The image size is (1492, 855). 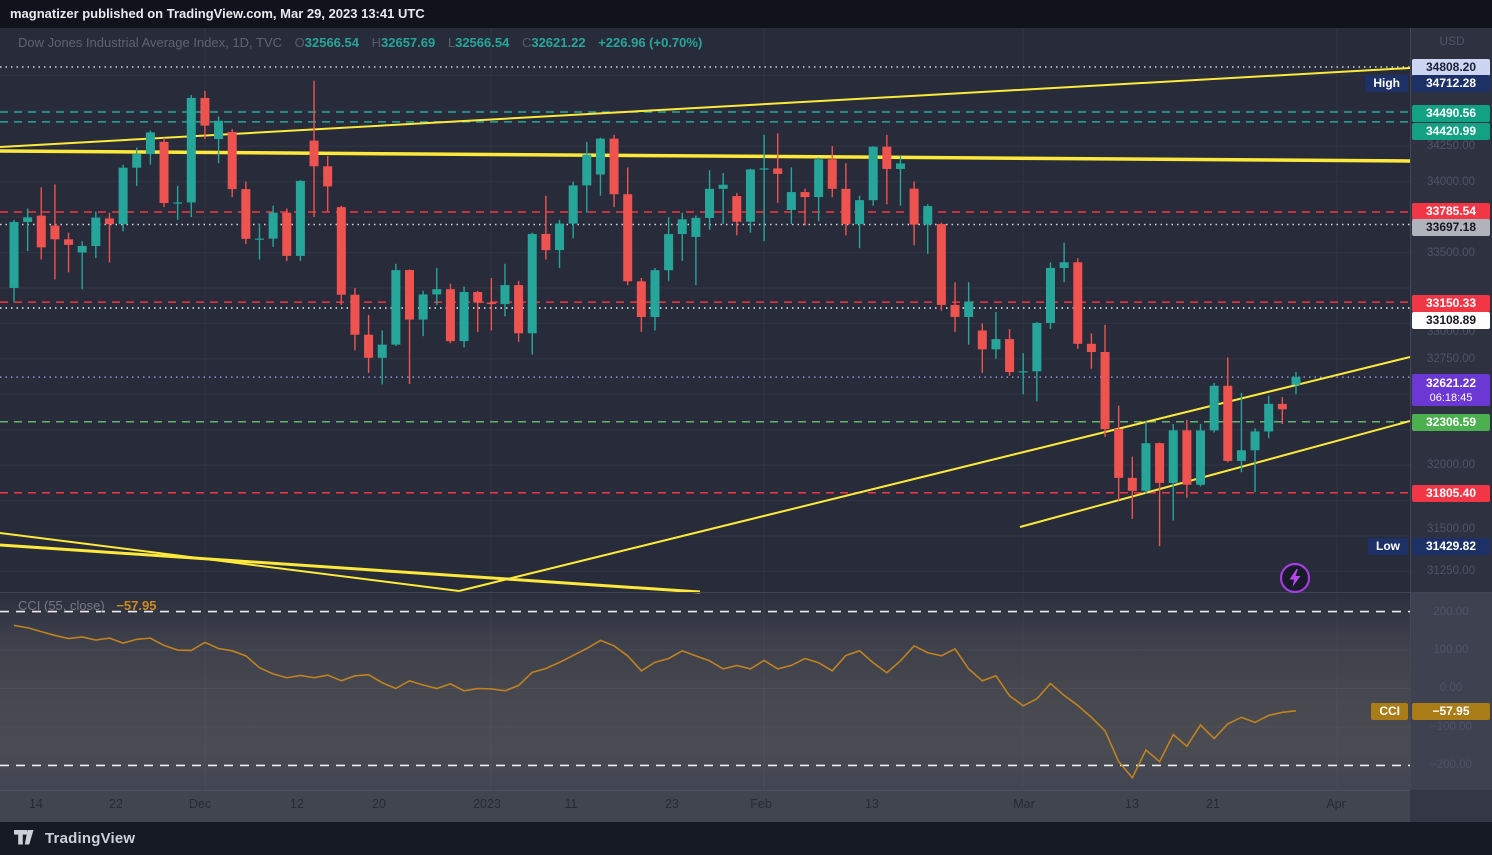 What do you see at coordinates (1451, 303) in the screenshot?
I see `price-label: 33150.33` at bounding box center [1451, 303].